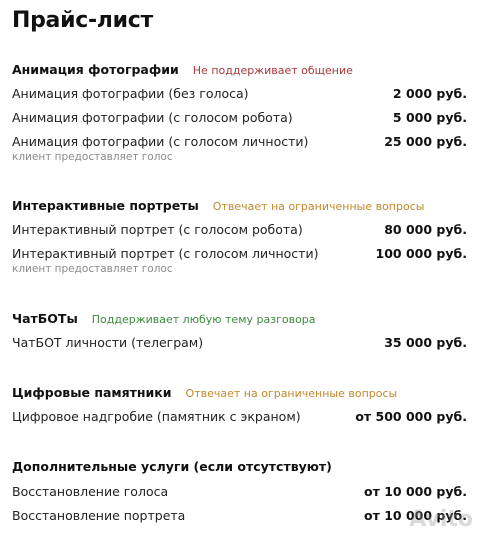  Describe the element at coordinates (160, 141) in the screenshot. I see `service-label: Анимация фотографии (с голосом личности)` at that location.